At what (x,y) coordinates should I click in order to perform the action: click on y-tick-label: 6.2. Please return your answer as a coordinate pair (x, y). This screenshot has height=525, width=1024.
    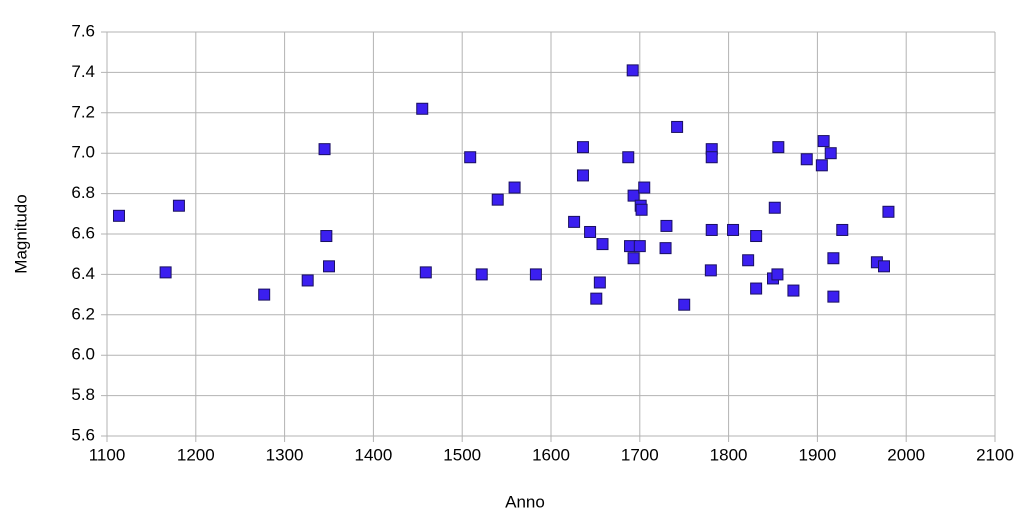
    Looking at the image, I should click on (83, 313).